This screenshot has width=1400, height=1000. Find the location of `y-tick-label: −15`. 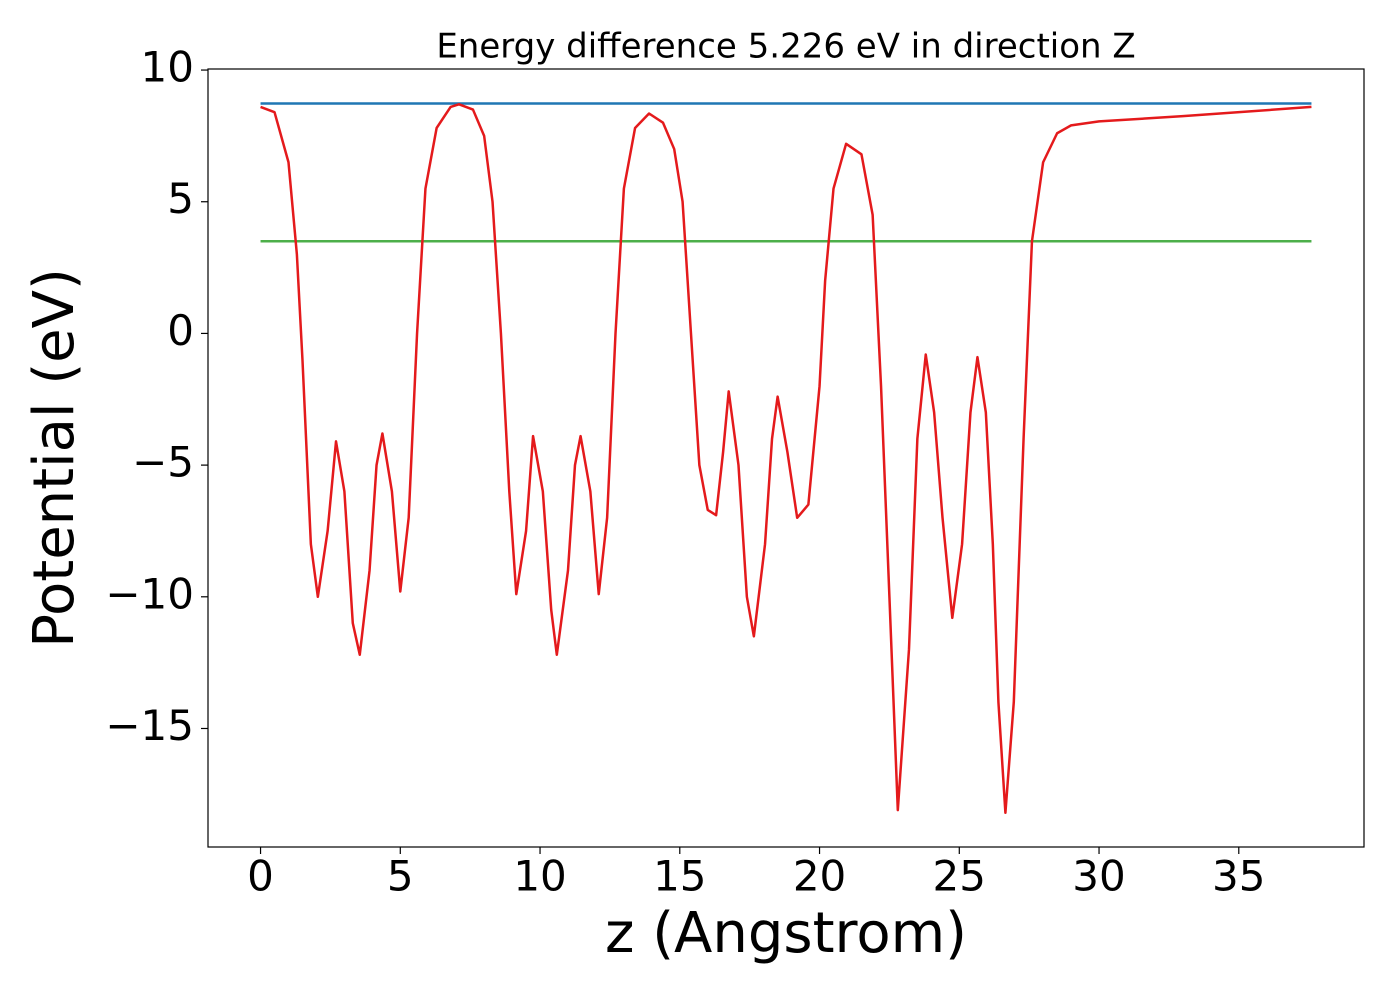

y-tick-label: −15 is located at coordinates (149, 725).